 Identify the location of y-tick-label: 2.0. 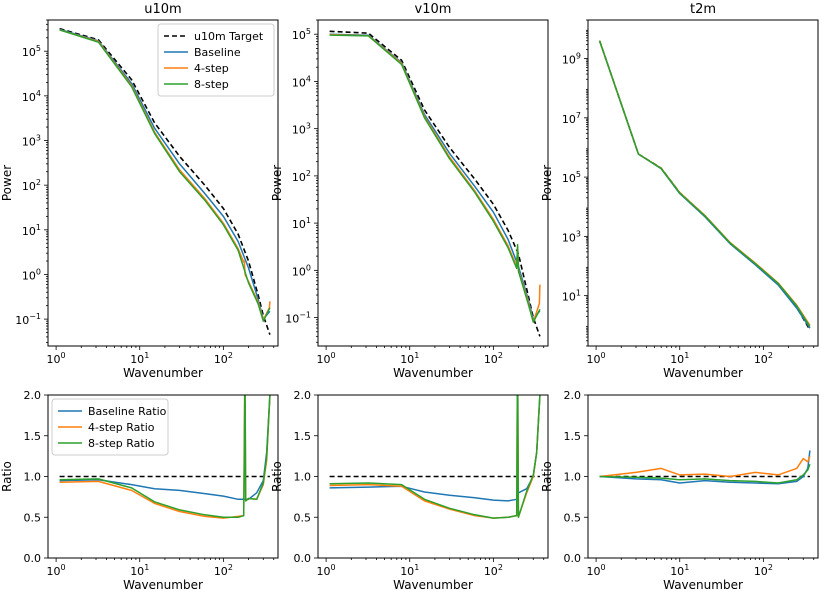
(303, 395).